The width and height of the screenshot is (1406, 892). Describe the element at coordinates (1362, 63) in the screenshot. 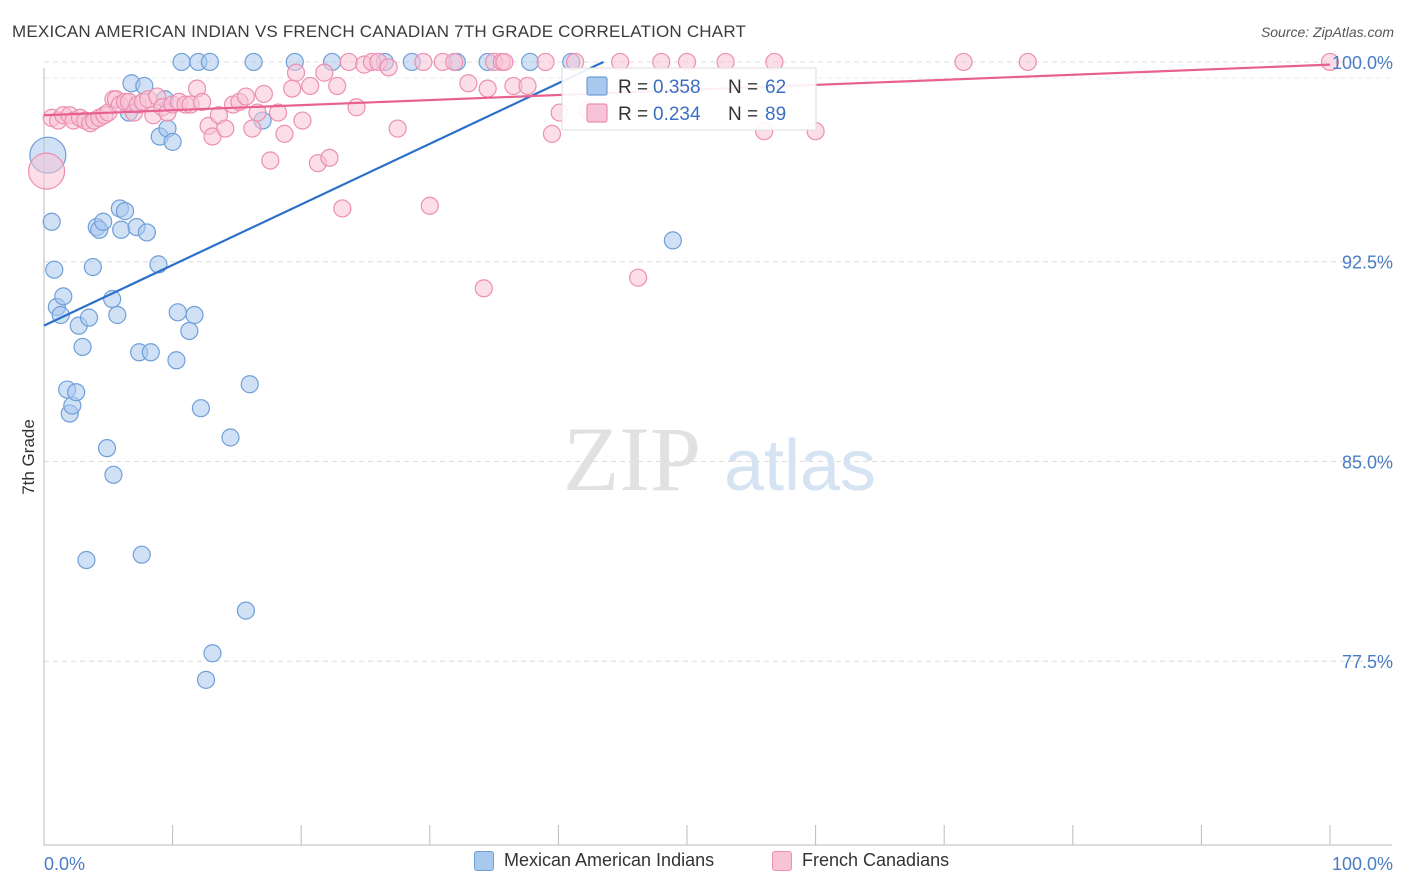

I see `y-tick-label: 100.0%` at that location.